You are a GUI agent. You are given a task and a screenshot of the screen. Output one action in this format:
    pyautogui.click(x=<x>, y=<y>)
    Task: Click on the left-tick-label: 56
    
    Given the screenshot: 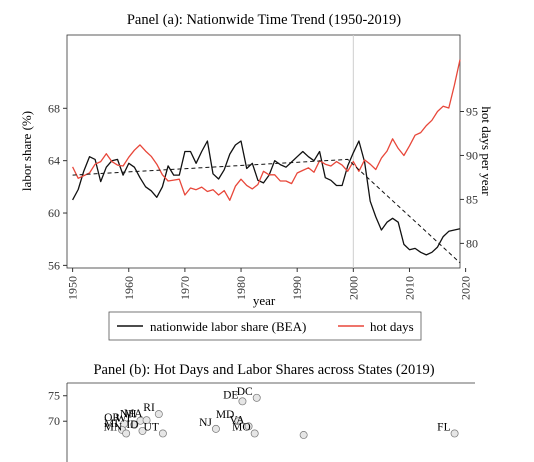 What is the action you would take?
    pyautogui.click(x=54, y=265)
    